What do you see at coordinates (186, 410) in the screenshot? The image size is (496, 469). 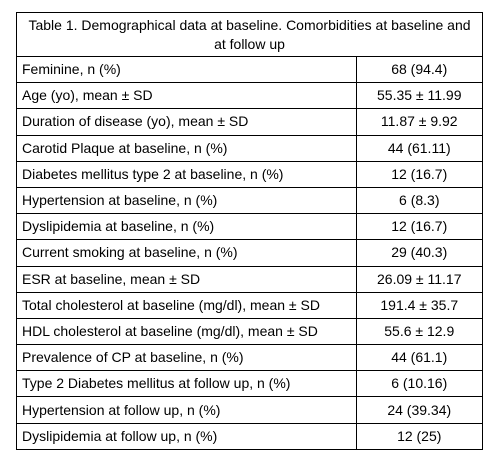 I see `row-label: Hypertension at follow up, n (%)` at bounding box center [186, 410].